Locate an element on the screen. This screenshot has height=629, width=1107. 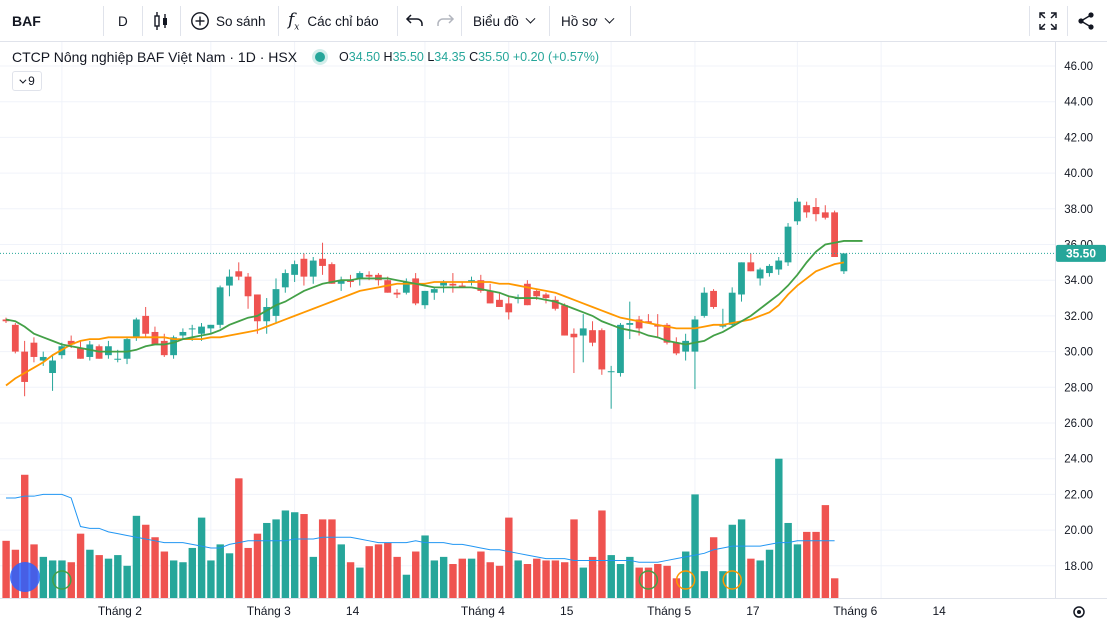
indicator-collapse-button: 9 is located at coordinates (27, 81).